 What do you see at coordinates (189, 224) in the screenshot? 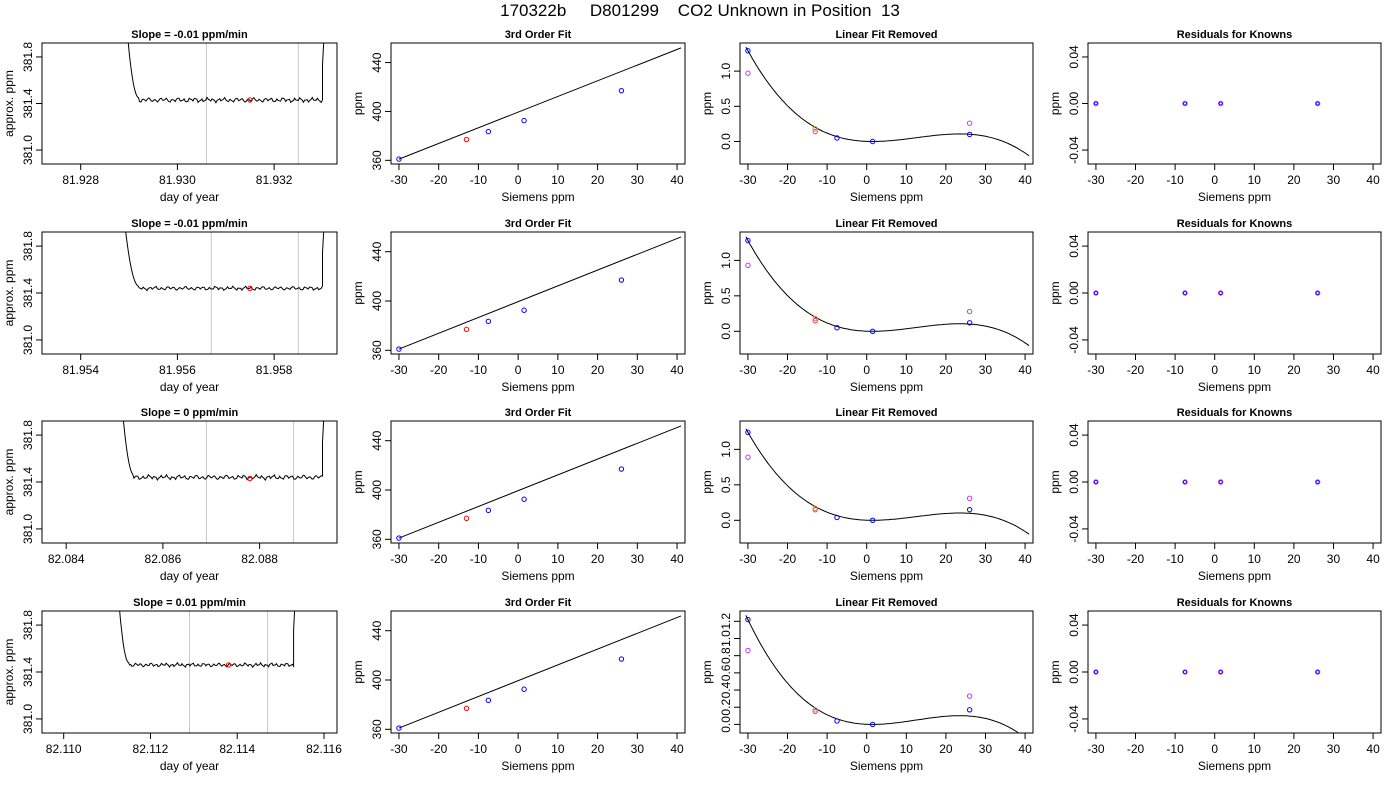
I see `panel-title: Slope = -0.01 ppm/min` at bounding box center [189, 224].